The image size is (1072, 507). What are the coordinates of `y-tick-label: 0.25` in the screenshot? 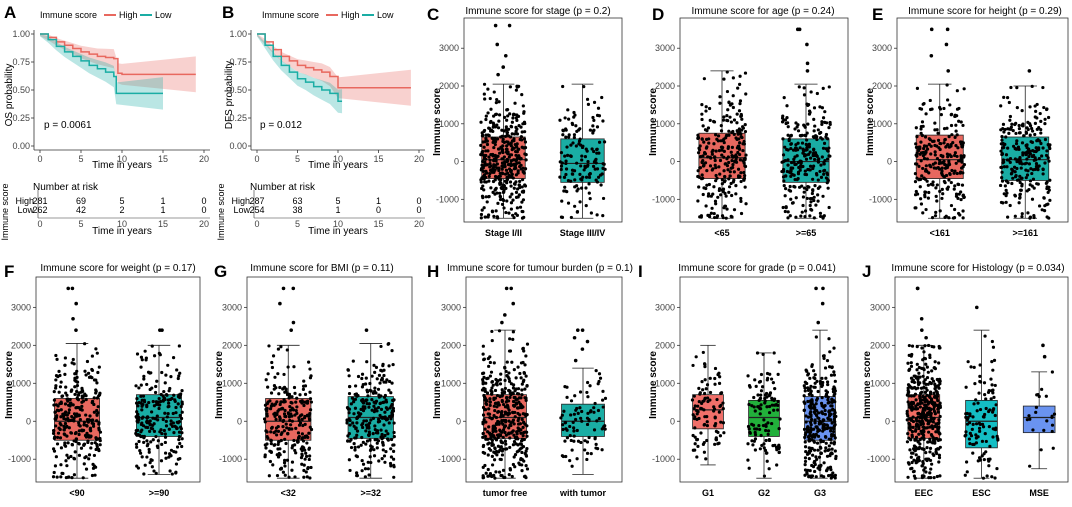 It's located at (21, 118).